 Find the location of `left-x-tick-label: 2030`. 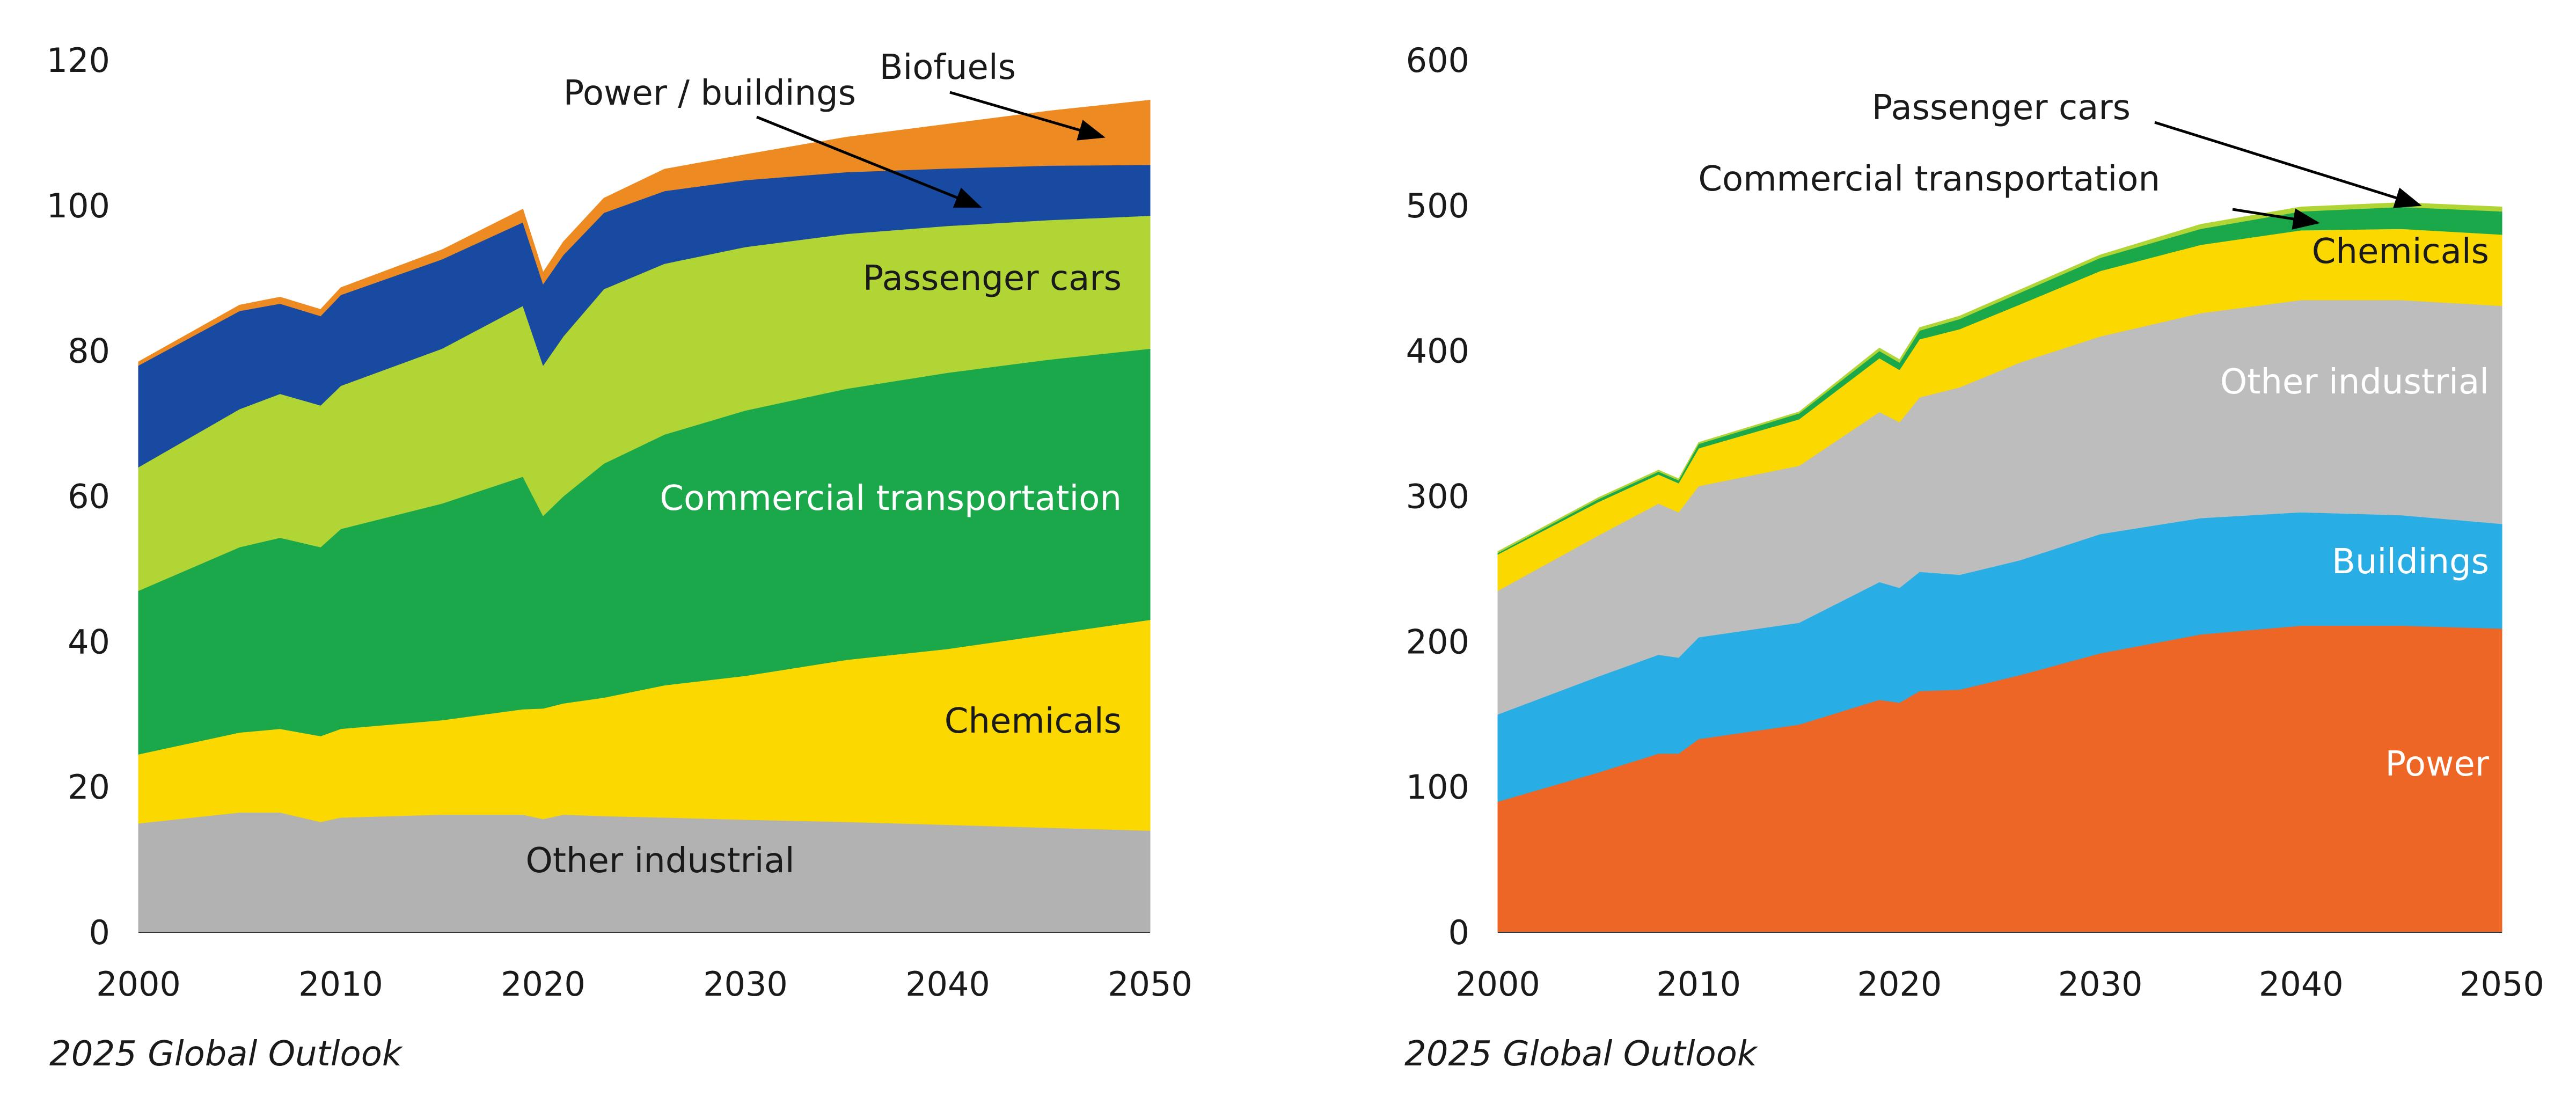

left-x-tick-label: 2030 is located at coordinates (745, 984).